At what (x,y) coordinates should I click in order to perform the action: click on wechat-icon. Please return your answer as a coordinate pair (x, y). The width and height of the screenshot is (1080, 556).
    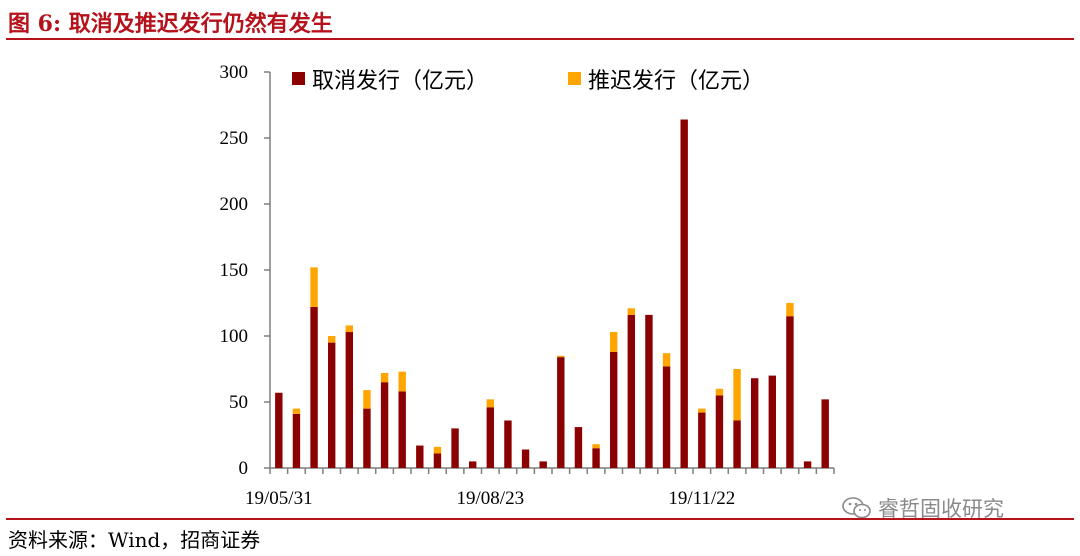
    Looking at the image, I should click on (856, 508).